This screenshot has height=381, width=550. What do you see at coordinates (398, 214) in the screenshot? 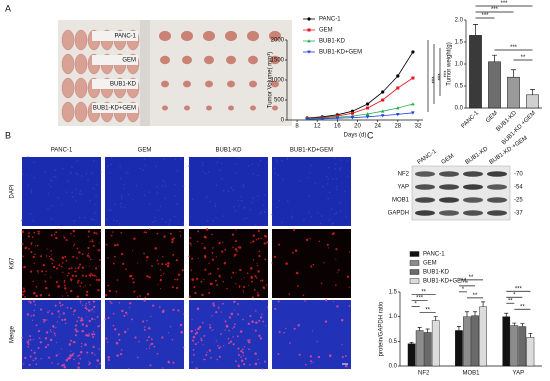
I see `protein-label: GAPDH` at bounding box center [398, 214].